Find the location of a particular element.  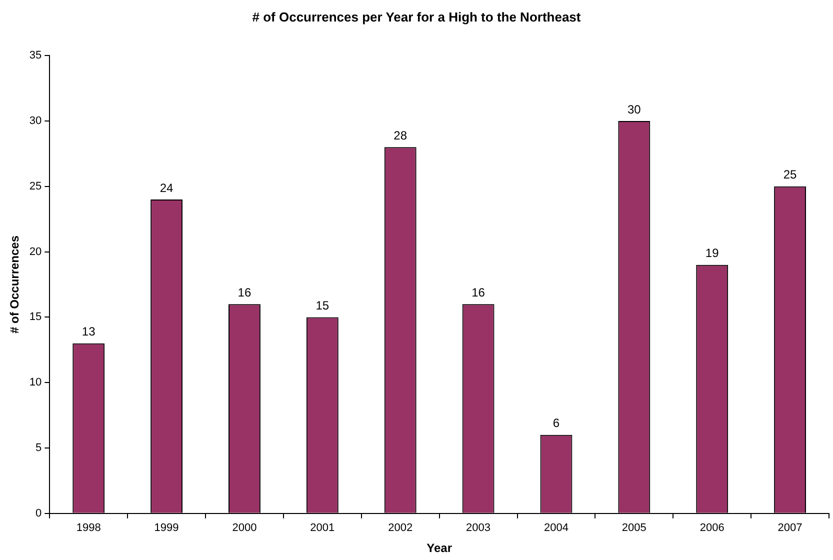

data-label: 15 is located at coordinates (323, 305).